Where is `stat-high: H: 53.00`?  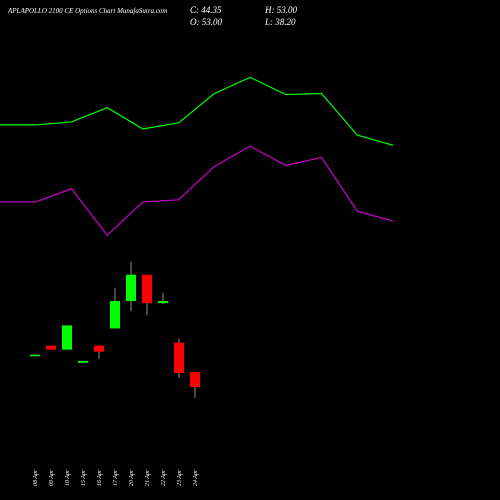 stat-high: H: 53.00 is located at coordinates (280, 10).